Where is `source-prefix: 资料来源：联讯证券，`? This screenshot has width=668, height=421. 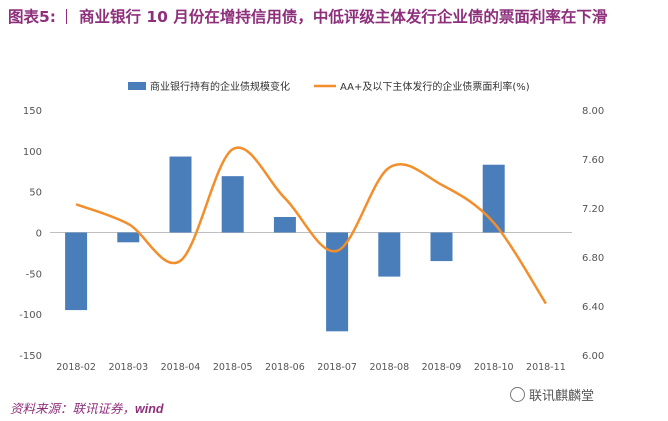 source-prefix: 资料来源：联讯证券， is located at coordinates (73, 408).